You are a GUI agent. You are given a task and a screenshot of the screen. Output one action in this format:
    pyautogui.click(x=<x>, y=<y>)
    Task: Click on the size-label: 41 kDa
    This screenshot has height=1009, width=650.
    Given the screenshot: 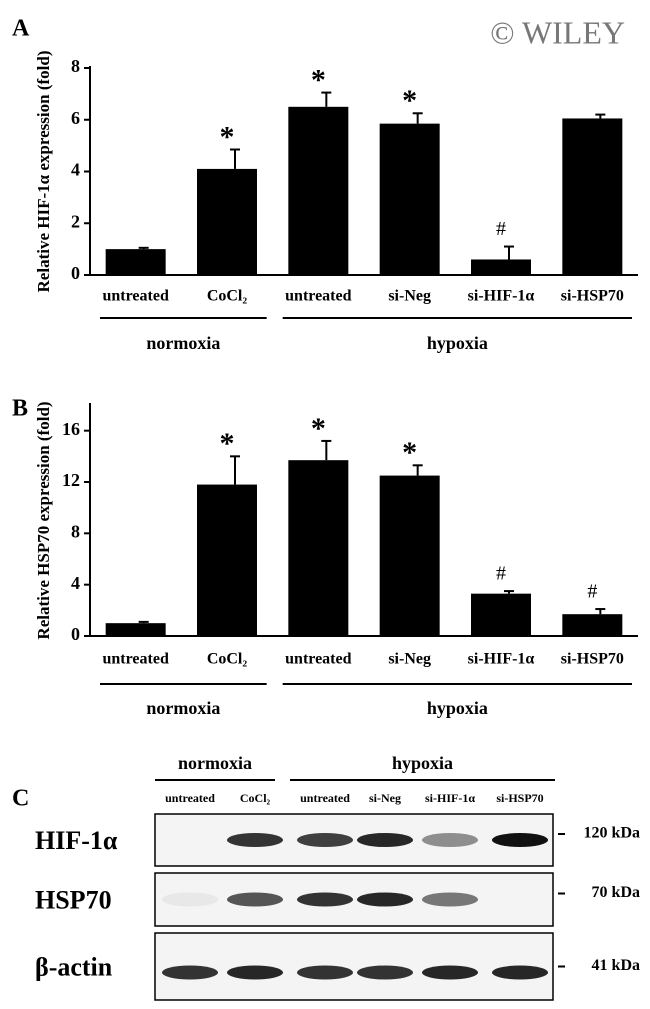 What is the action you would take?
    pyautogui.click(x=616, y=965)
    